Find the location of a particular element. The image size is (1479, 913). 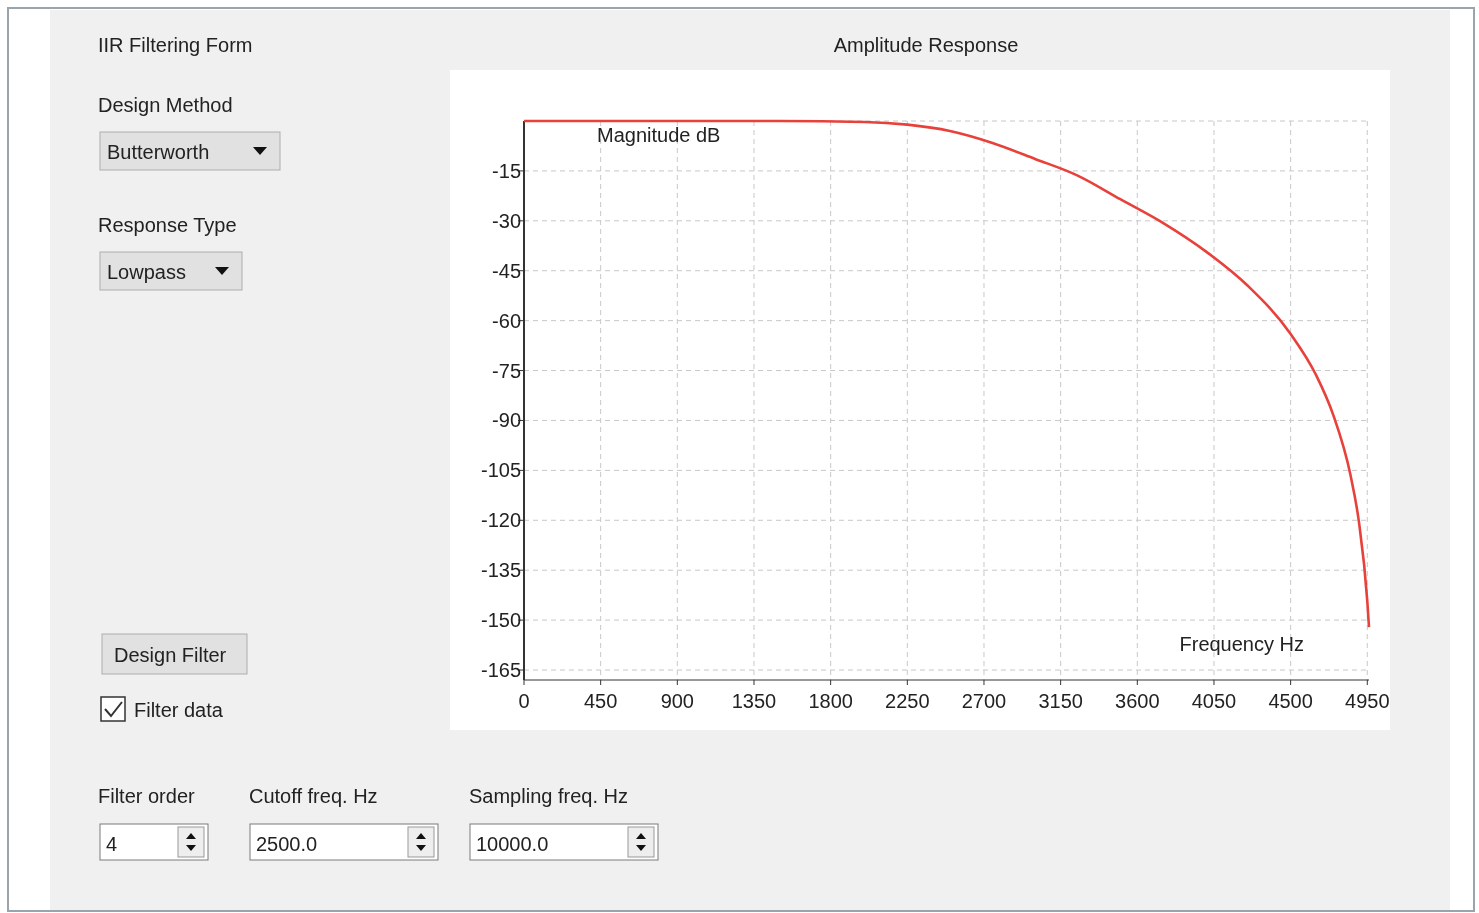

text: Design Filter is located at coordinates (170, 655).